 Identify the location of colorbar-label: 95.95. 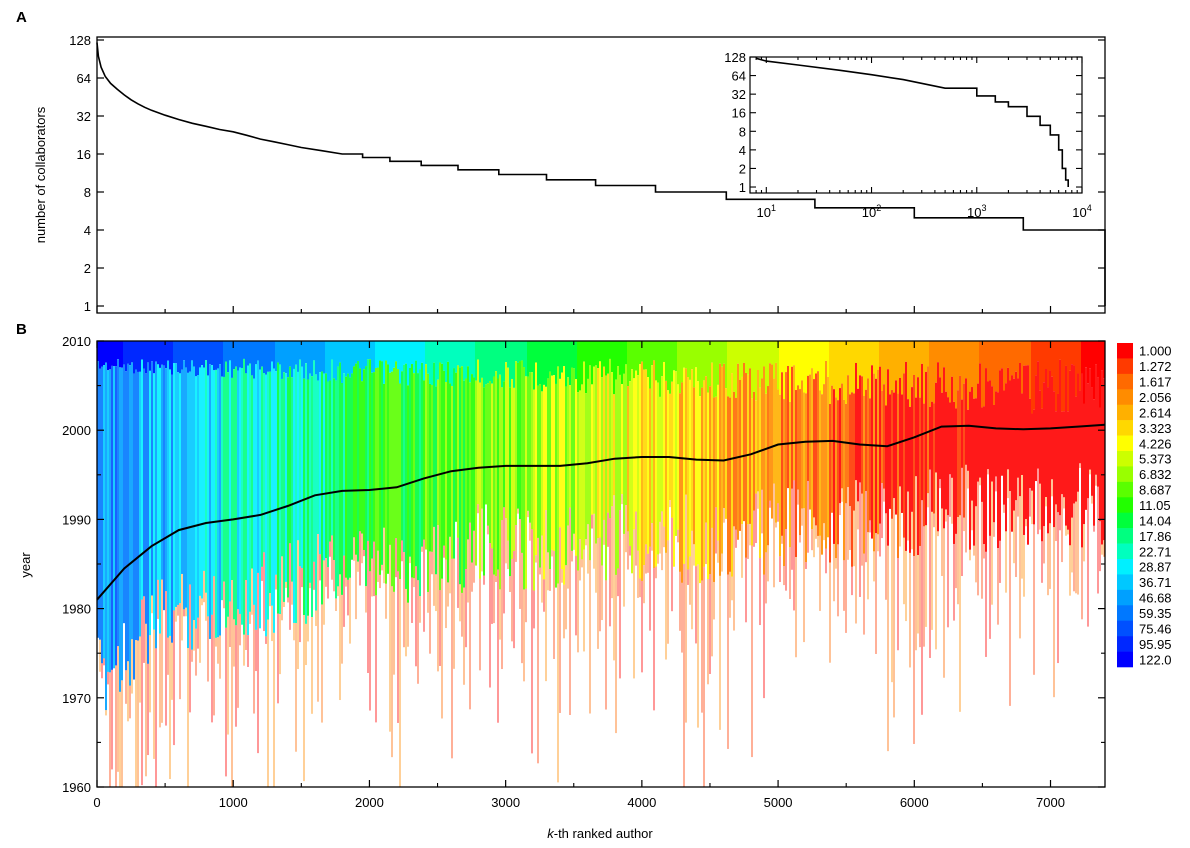
(1155, 644).